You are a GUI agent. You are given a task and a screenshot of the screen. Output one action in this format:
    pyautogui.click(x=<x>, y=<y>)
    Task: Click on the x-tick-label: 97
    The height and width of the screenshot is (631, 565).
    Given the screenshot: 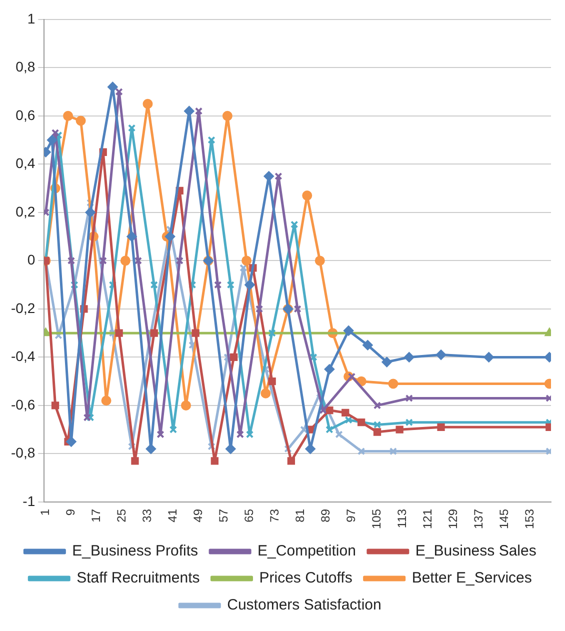 What is the action you would take?
    pyautogui.click(x=351, y=515)
    